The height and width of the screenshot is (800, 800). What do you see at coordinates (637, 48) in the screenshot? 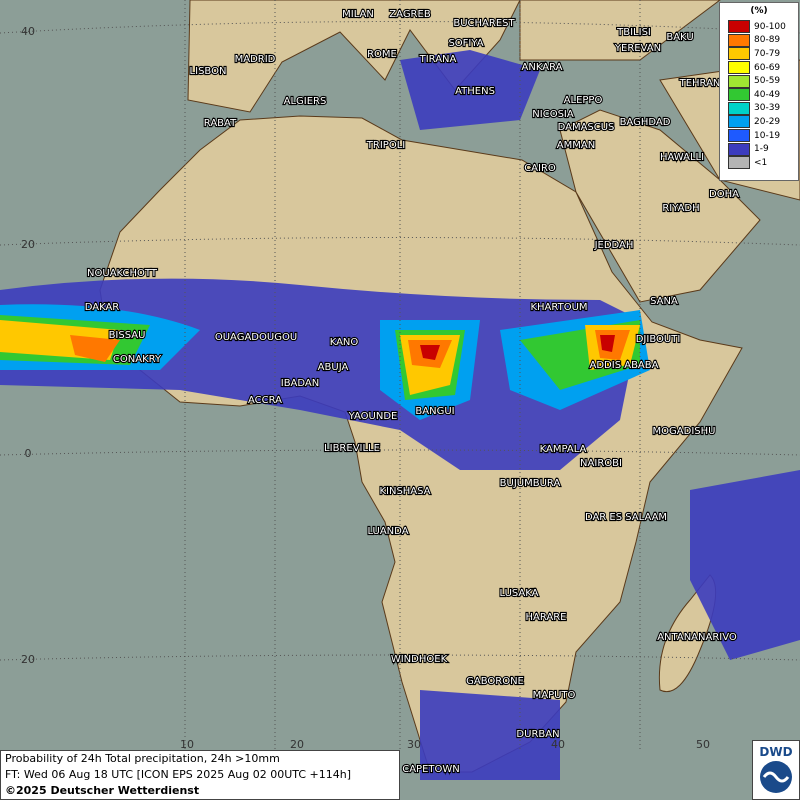
I see `city-label: YEREVAN` at bounding box center [637, 48].